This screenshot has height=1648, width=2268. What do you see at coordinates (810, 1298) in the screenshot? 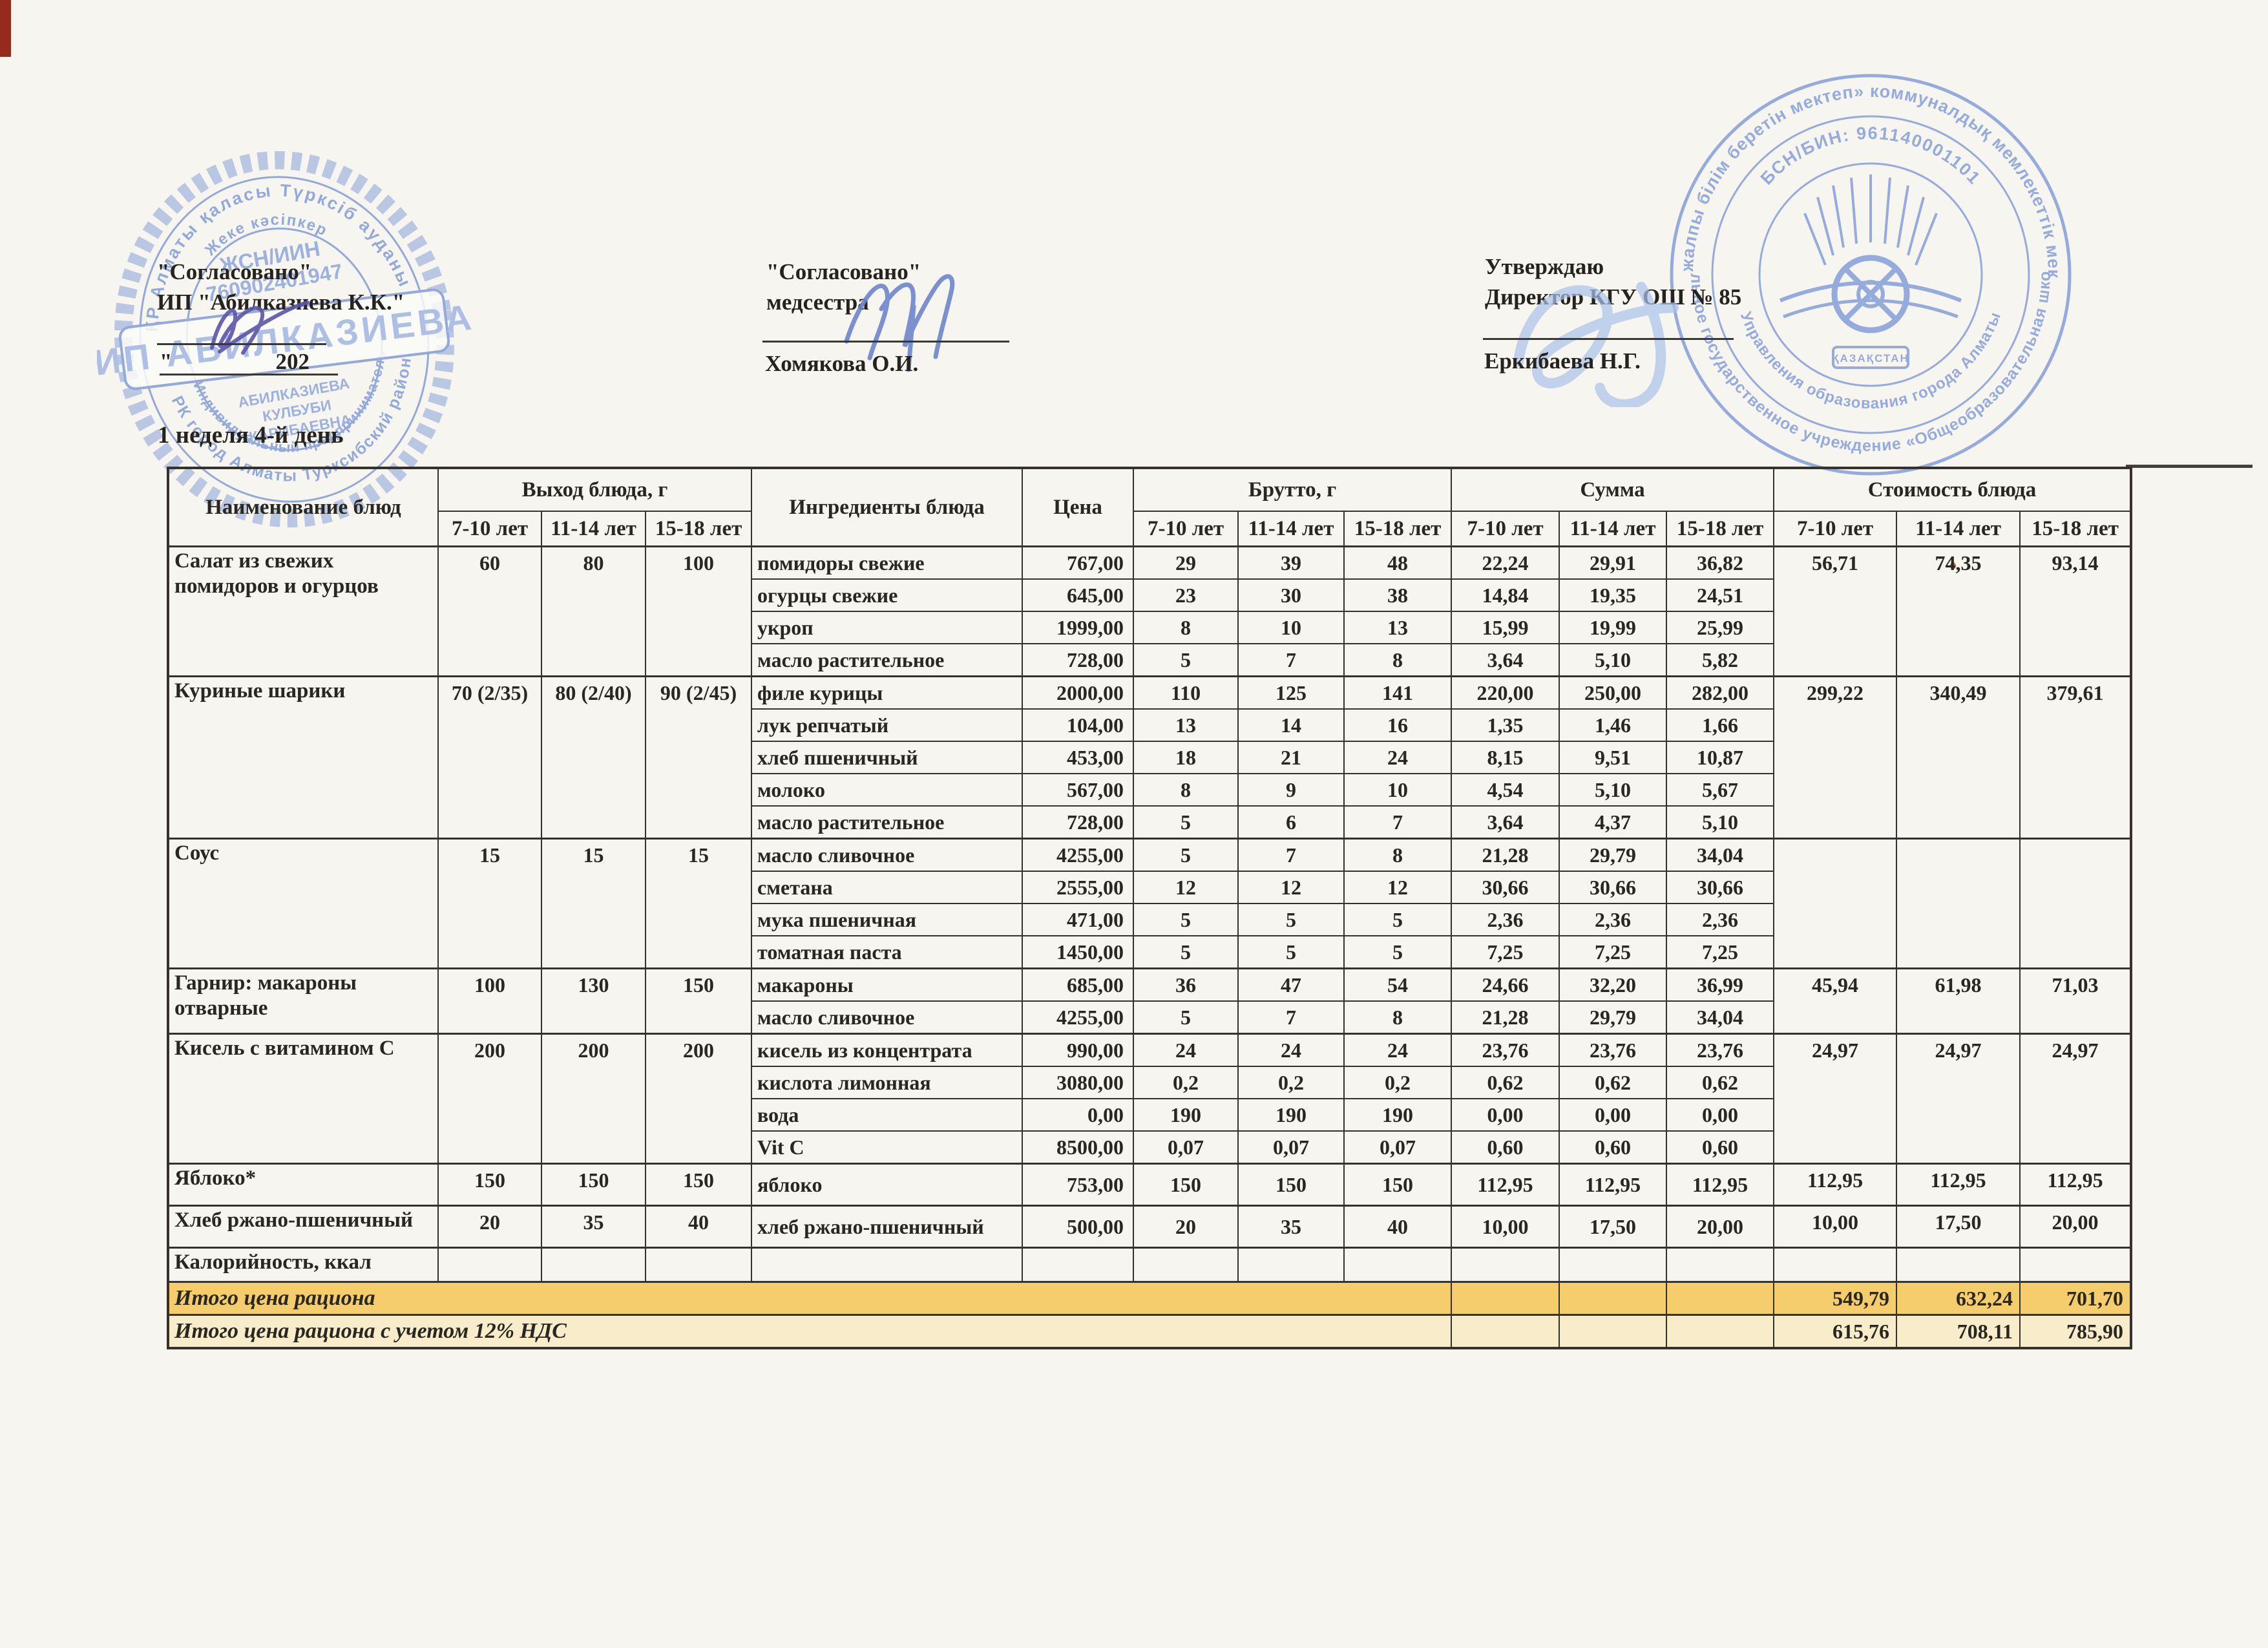
I see `total-label: Итого цена рациона` at bounding box center [810, 1298].